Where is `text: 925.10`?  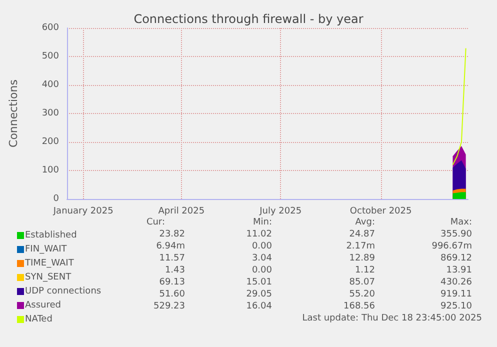
text: 925.10 is located at coordinates (456, 307).